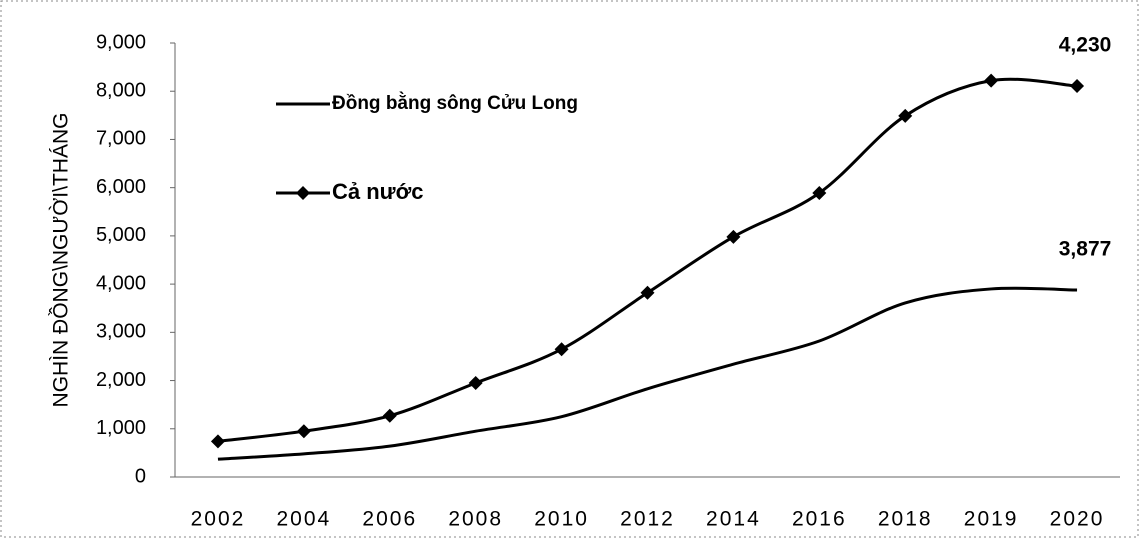 The width and height of the screenshot is (1139, 538). What do you see at coordinates (121, 187) in the screenshot?
I see `y-tick-label: 6,000` at bounding box center [121, 187].